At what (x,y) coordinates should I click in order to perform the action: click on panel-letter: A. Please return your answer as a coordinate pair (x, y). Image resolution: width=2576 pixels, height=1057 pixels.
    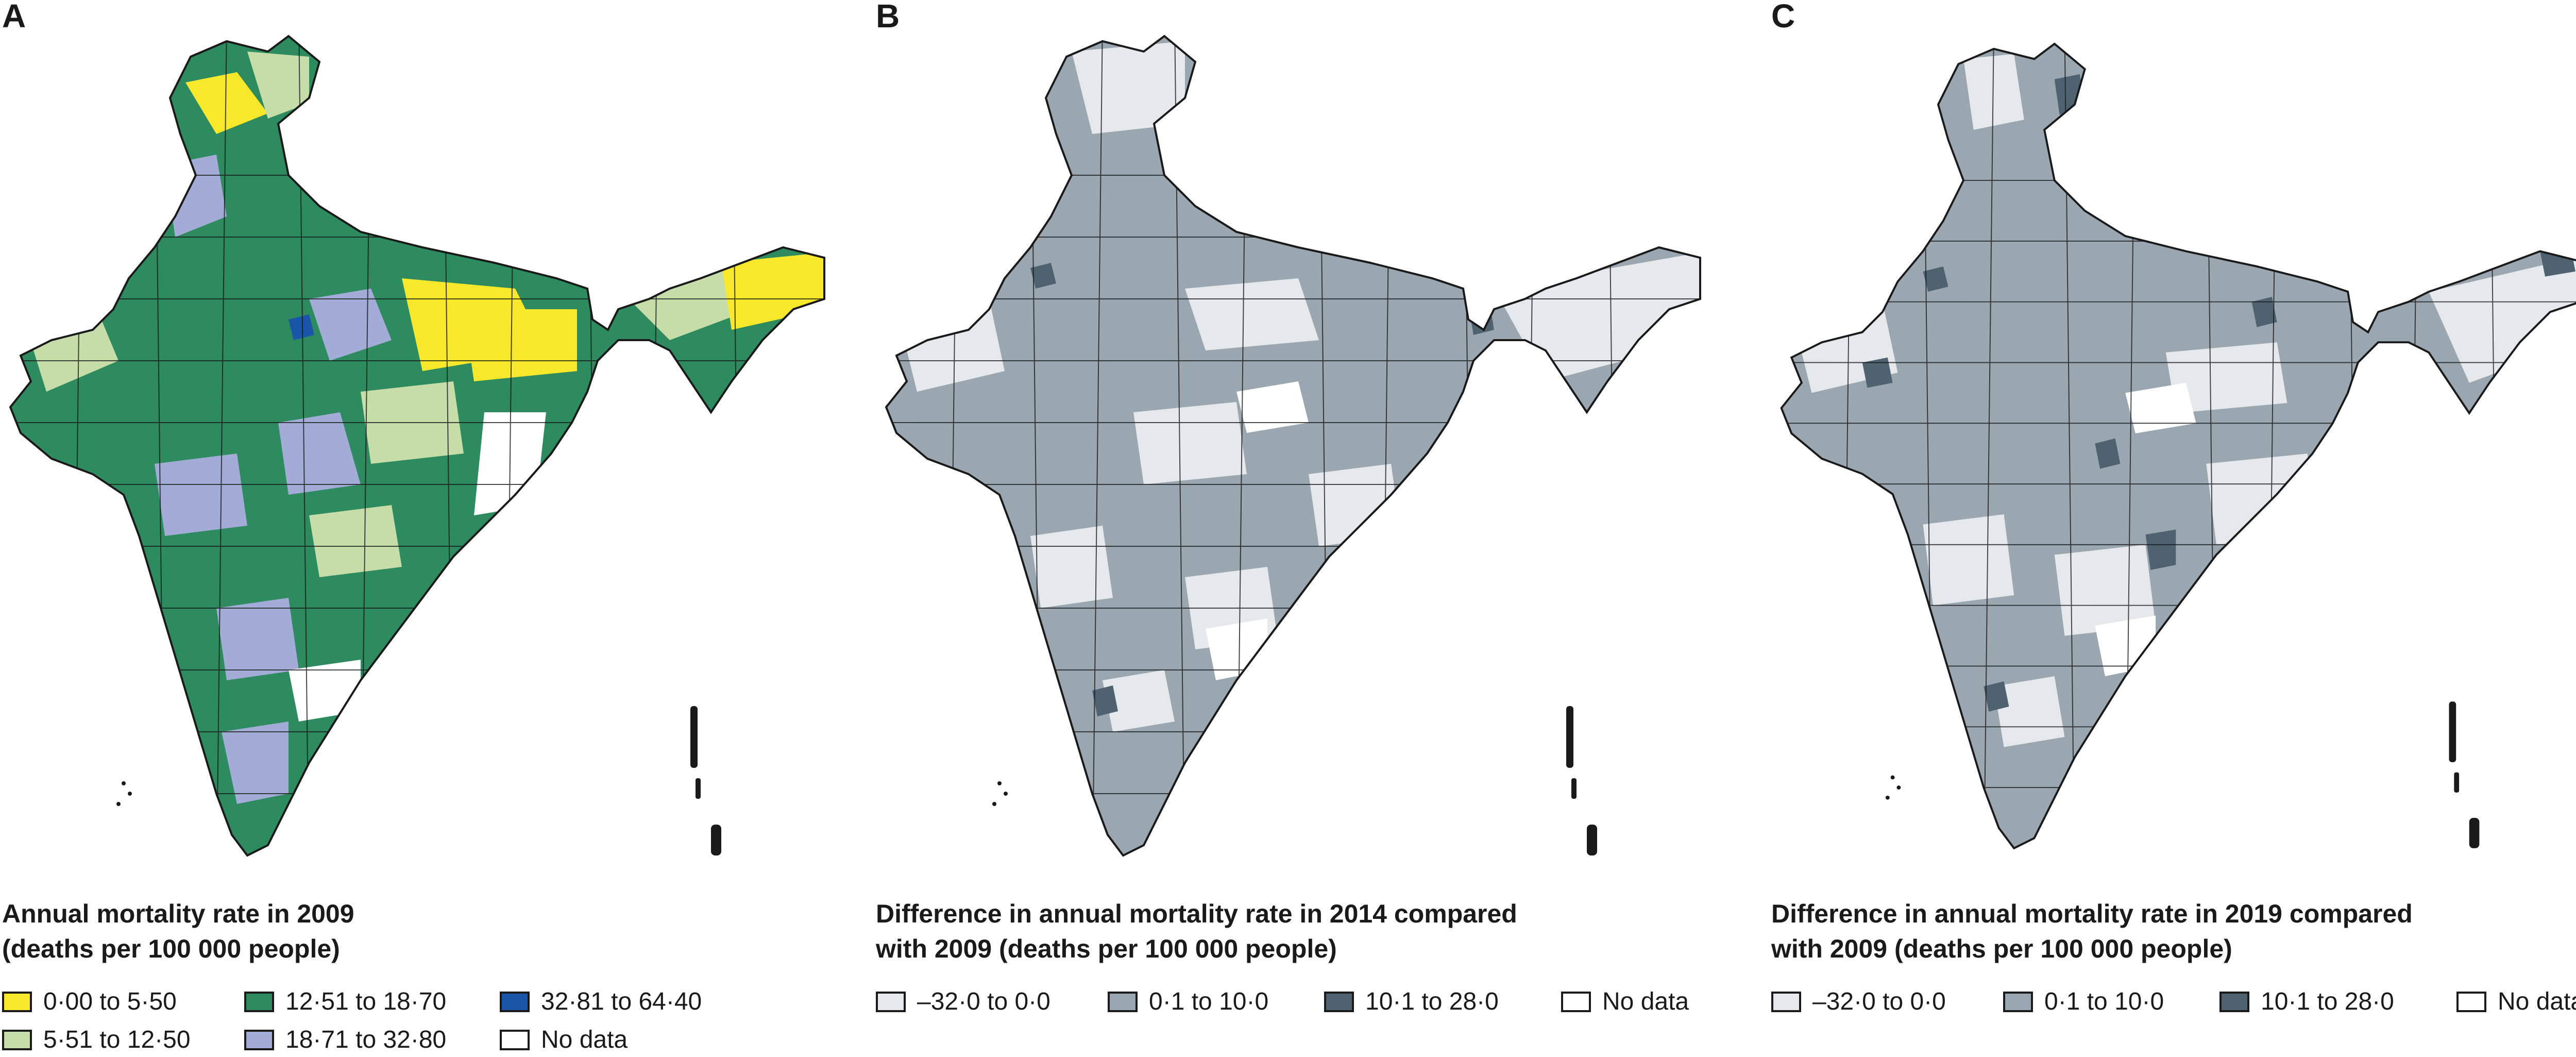
    Looking at the image, I should click on (14, 17).